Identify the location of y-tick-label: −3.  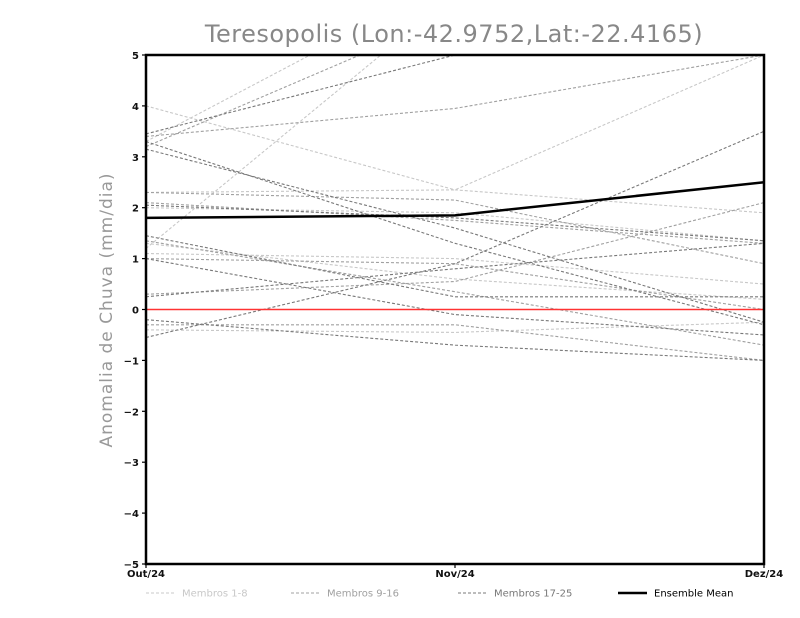
(131, 463).